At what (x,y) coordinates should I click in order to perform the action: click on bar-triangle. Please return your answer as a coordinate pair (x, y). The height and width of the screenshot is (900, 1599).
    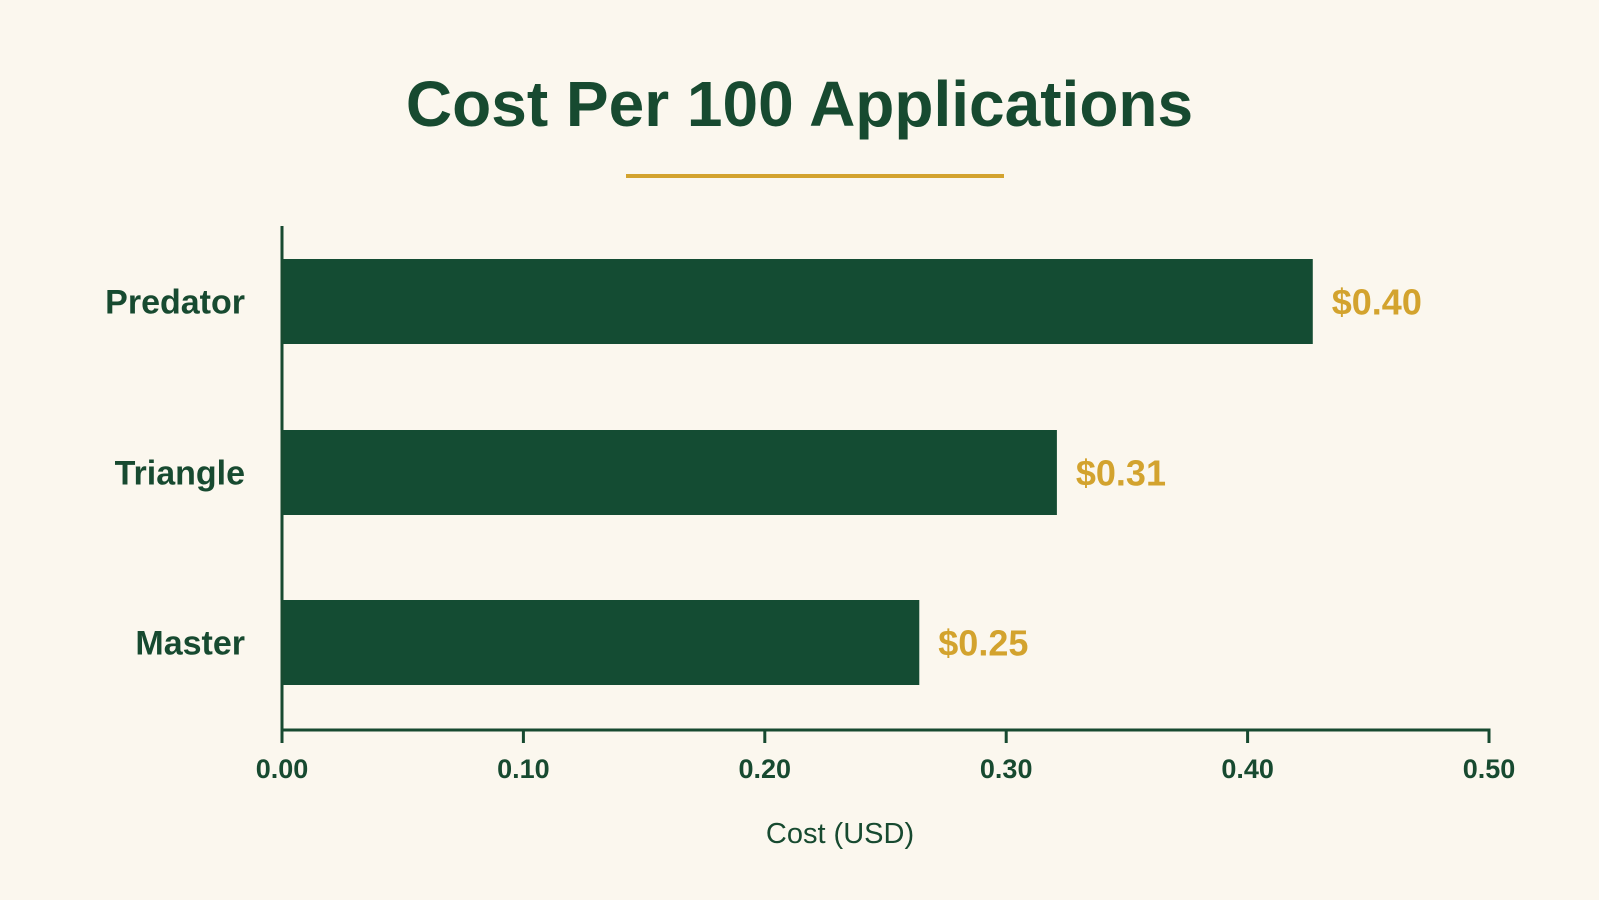
    Looking at the image, I should click on (669, 472).